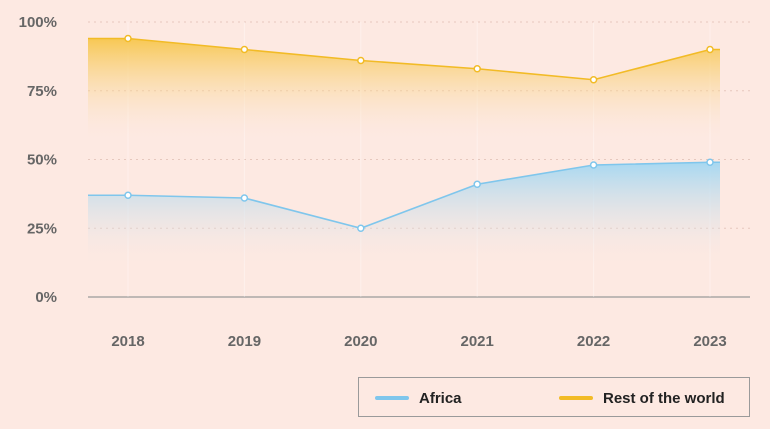 The width and height of the screenshot is (770, 429). Describe the element at coordinates (554, 397) in the screenshot. I see `chart-legend: Africa Rest of the world` at that location.